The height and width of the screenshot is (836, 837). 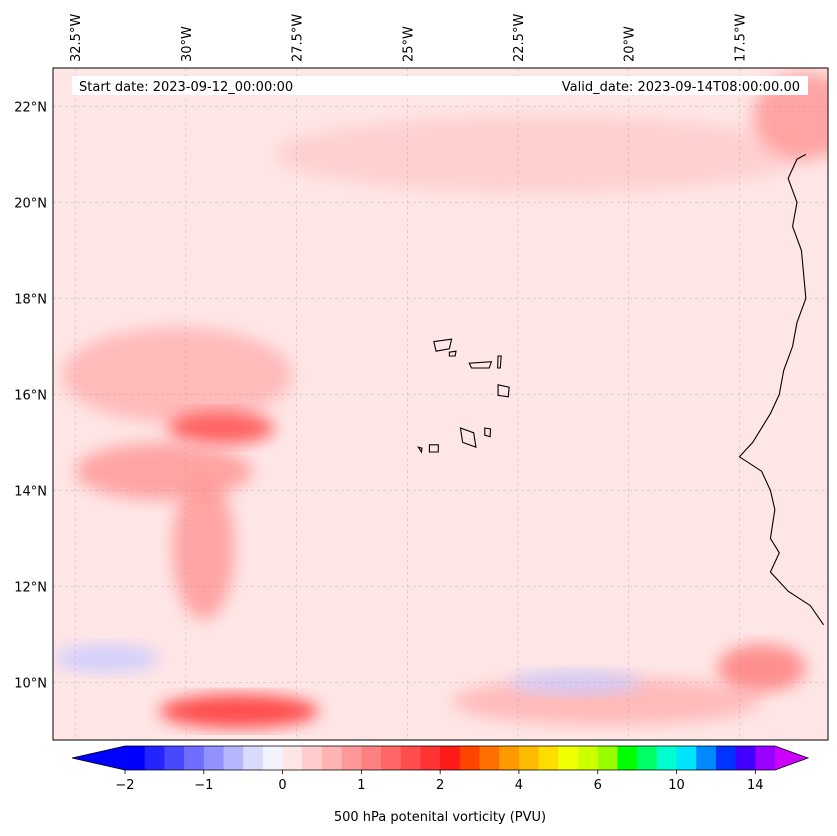 I want to click on colorbar-tick-label: 10, so click(x=676, y=785).